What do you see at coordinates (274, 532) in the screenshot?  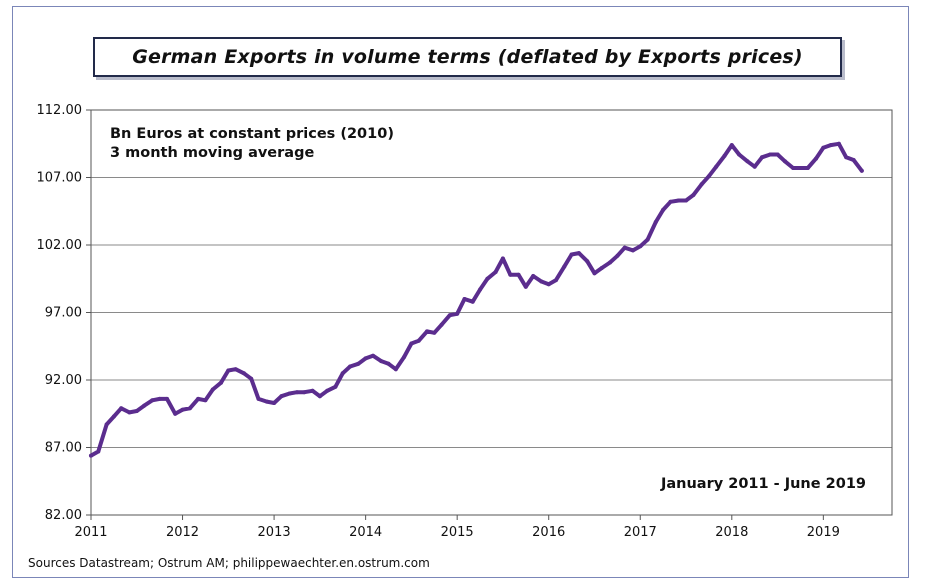 I see `x-tick-label-2: 2013` at bounding box center [274, 532].